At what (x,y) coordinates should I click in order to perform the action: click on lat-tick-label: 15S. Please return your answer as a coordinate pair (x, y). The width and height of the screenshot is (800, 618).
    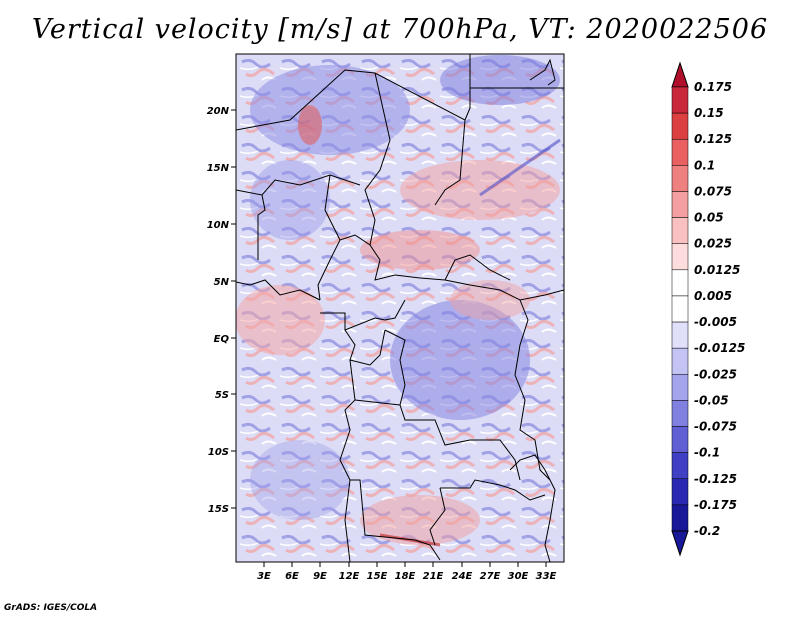
    Looking at the image, I should click on (218, 509).